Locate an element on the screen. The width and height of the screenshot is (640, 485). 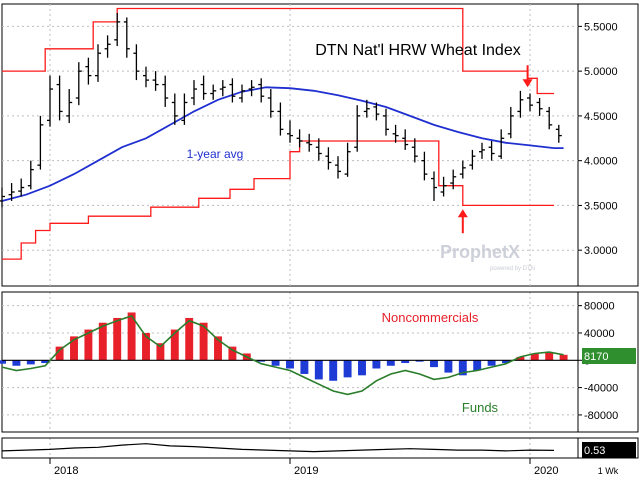
y-tick-label: -40000 is located at coordinates (601, 389).